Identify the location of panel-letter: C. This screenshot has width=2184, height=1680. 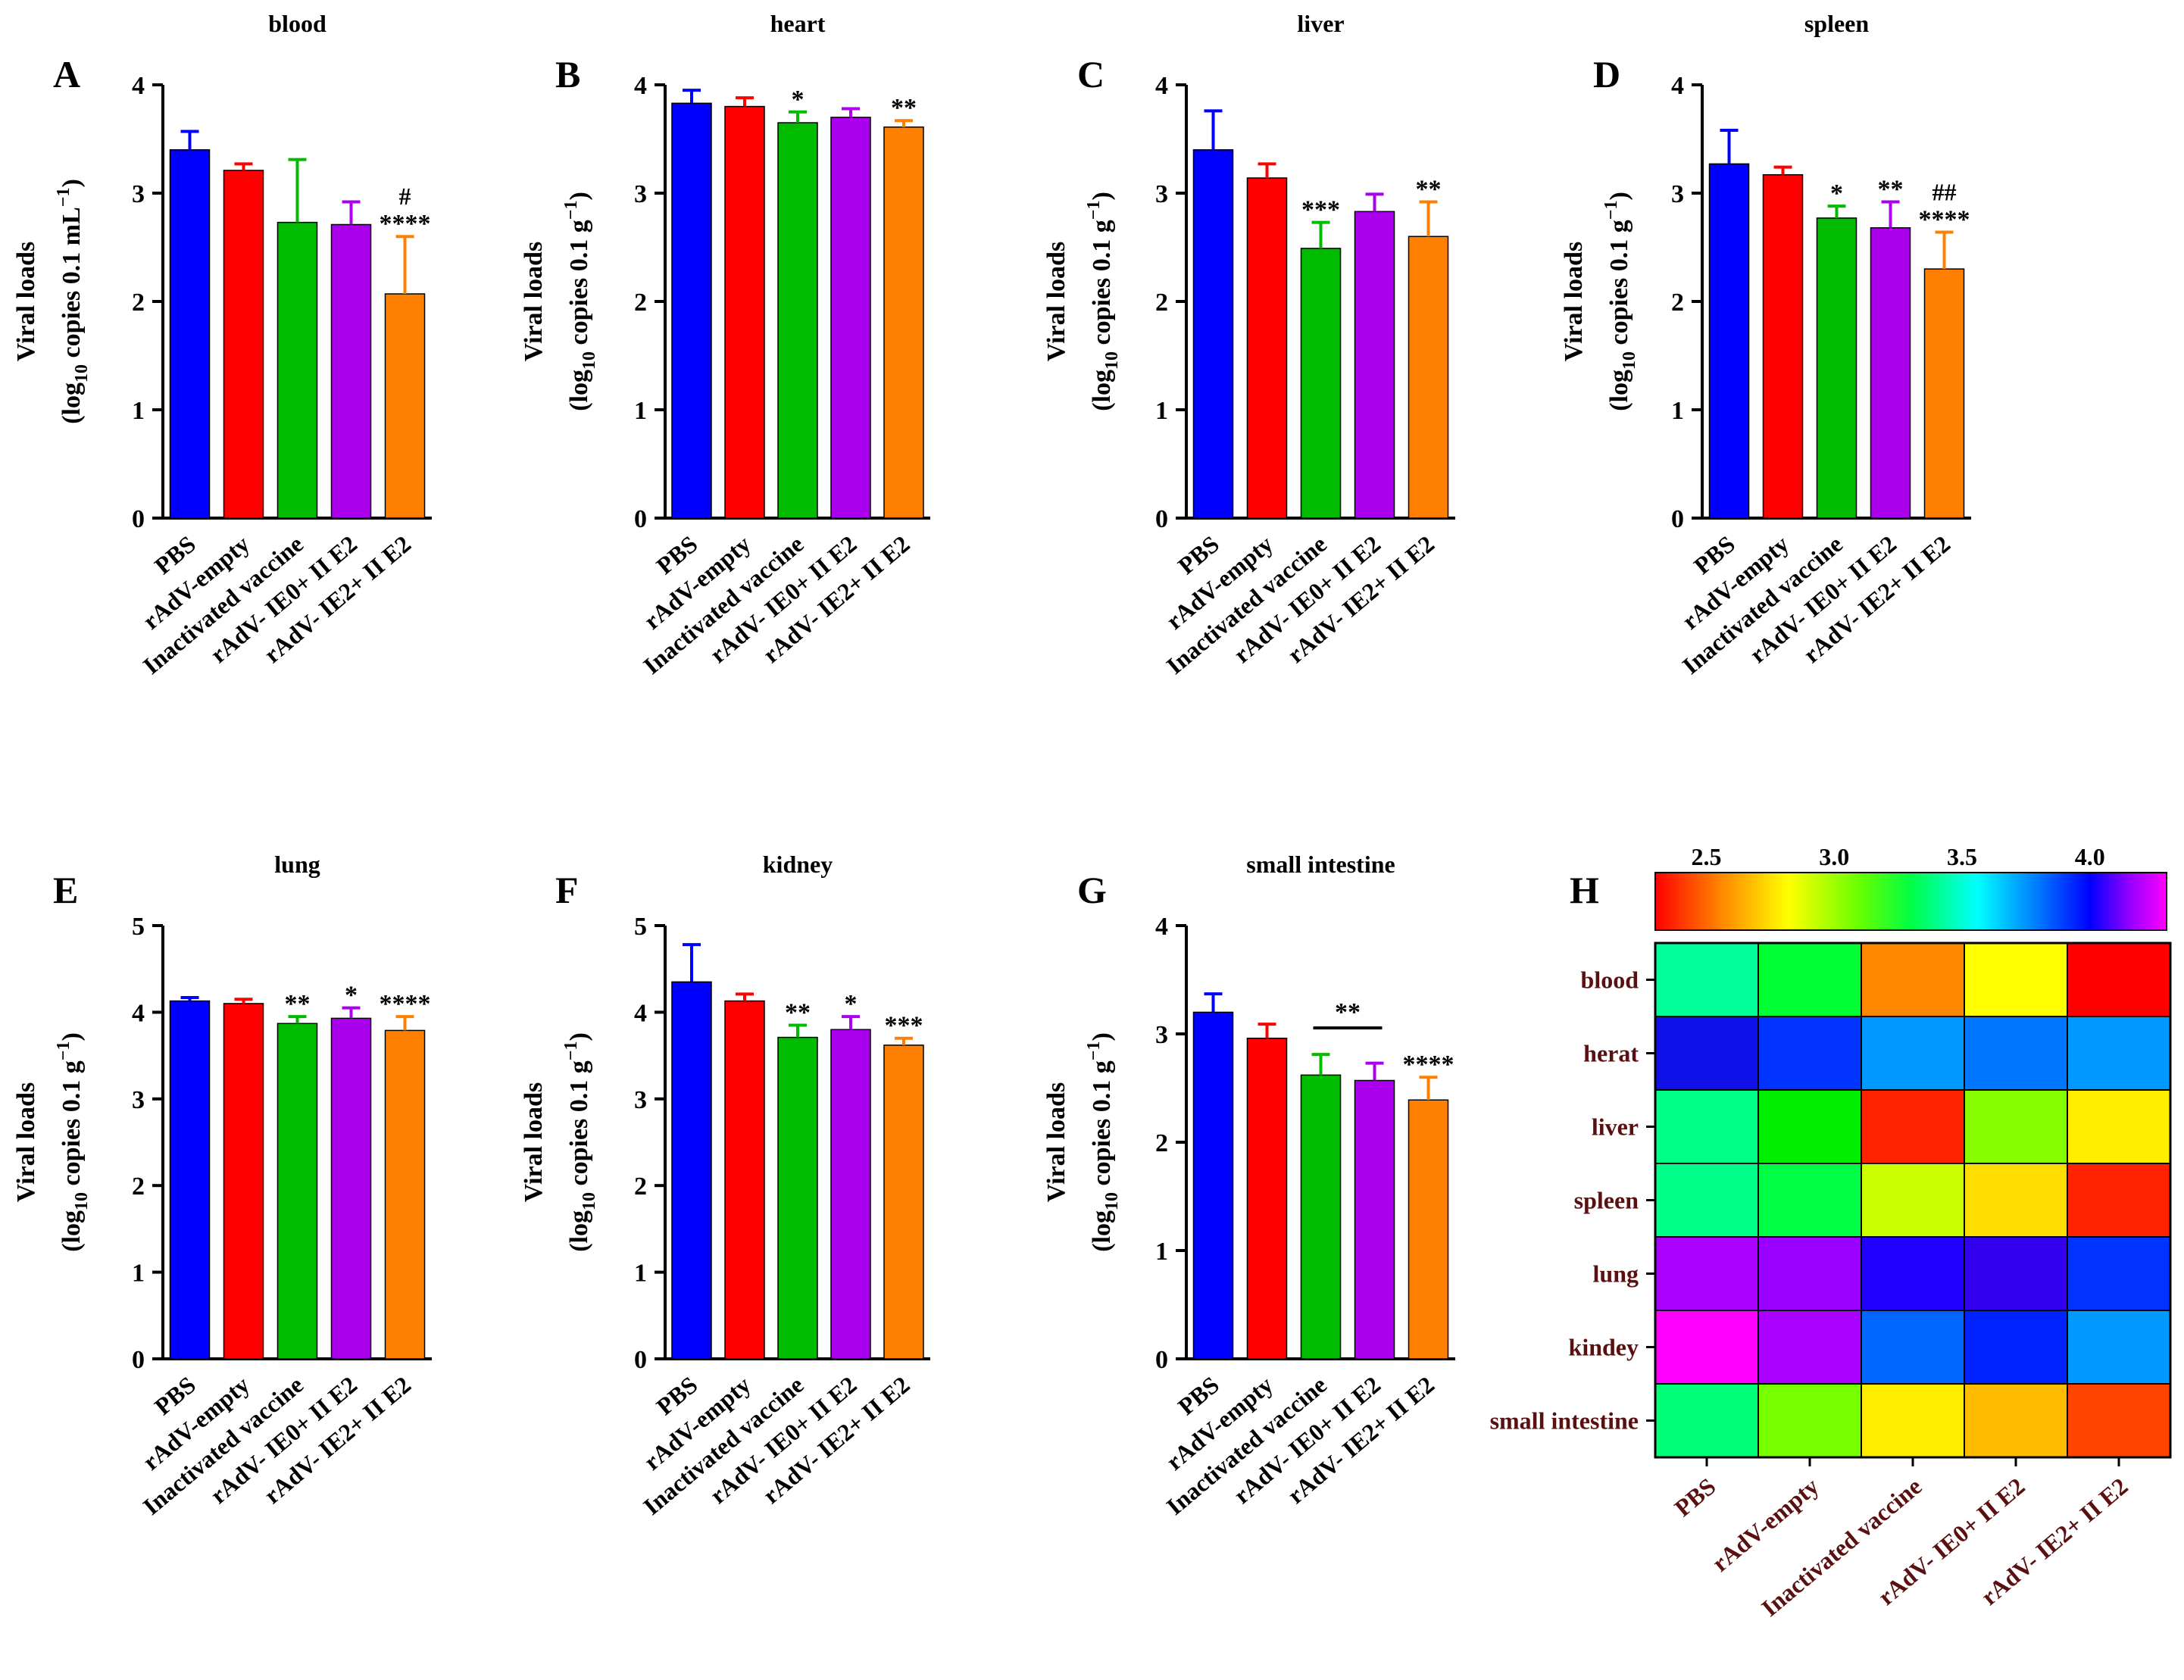
(1090, 74).